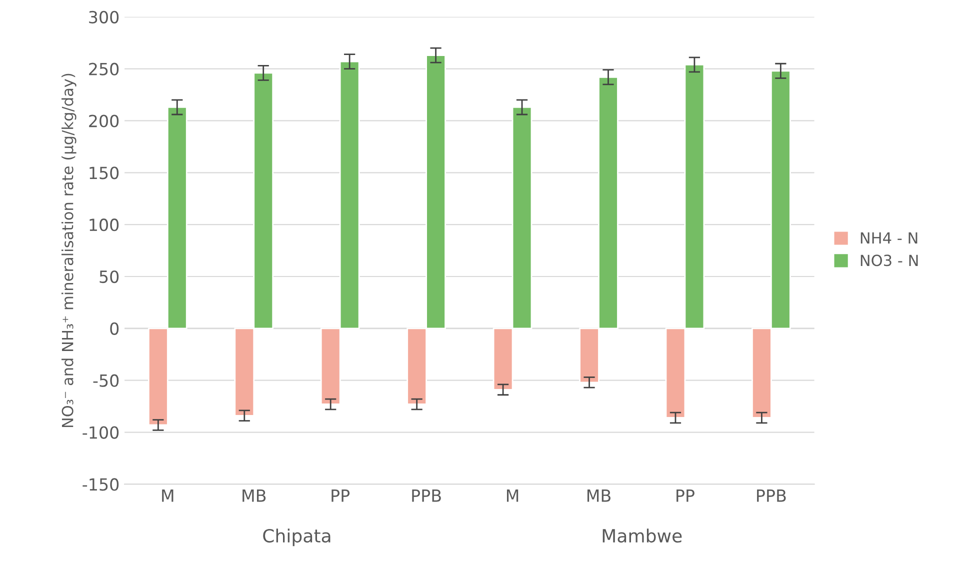 This screenshot has width=958, height=563. Describe the element at coordinates (69, 251) in the screenshot. I see `y-axis-title: NO₃⁻ and NH₃⁺ mineralisation rate (µg/kg/day)` at that location.